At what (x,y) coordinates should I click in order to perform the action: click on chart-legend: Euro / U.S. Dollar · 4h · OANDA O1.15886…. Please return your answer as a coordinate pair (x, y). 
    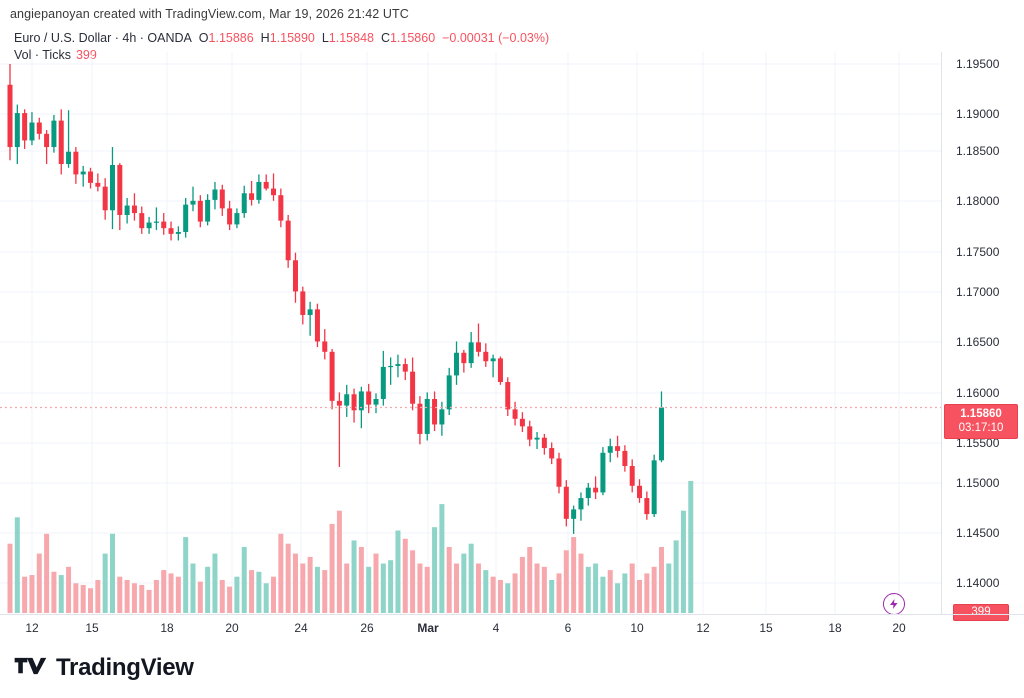
    Looking at the image, I should click on (281, 47).